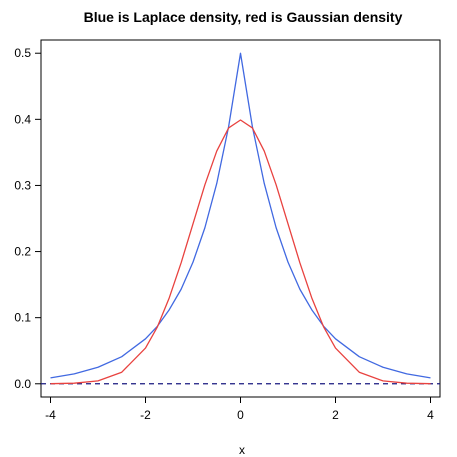 The width and height of the screenshot is (457, 457). What do you see at coordinates (335, 415) in the screenshot?
I see `x-tick-label: 2` at bounding box center [335, 415].